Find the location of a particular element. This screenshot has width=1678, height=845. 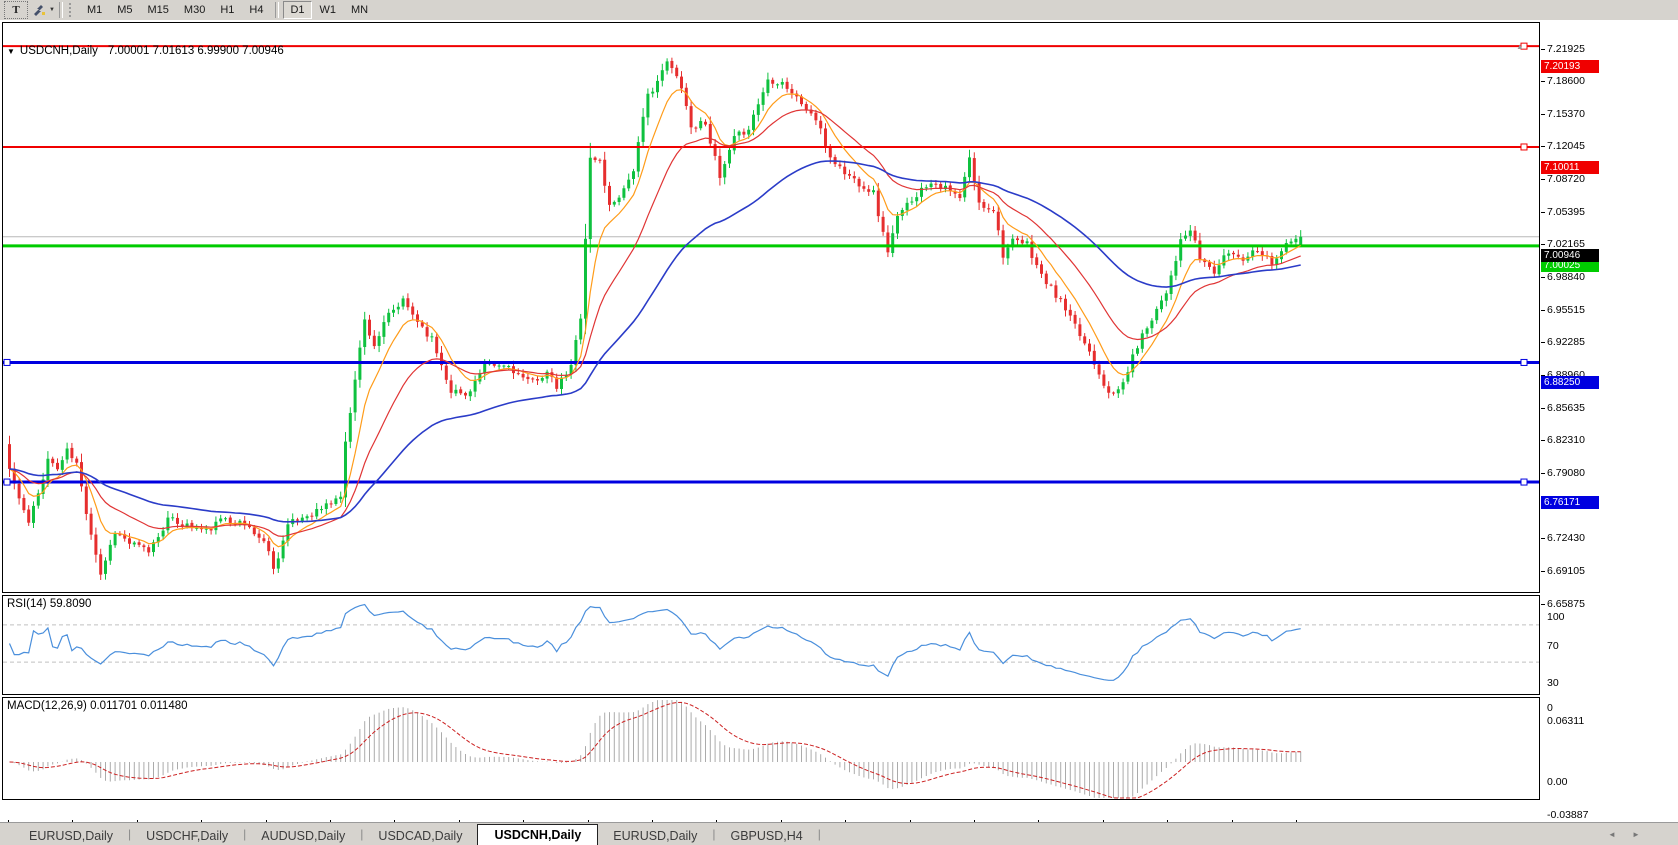

tab-usdcad-daily: USDCAD,Daily is located at coordinates (420, 836).